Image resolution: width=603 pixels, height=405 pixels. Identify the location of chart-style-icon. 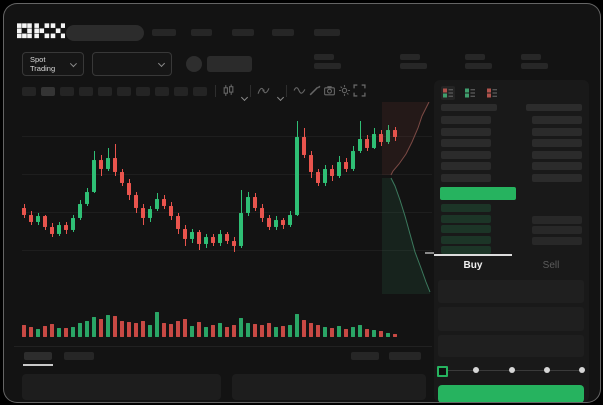
(228, 90).